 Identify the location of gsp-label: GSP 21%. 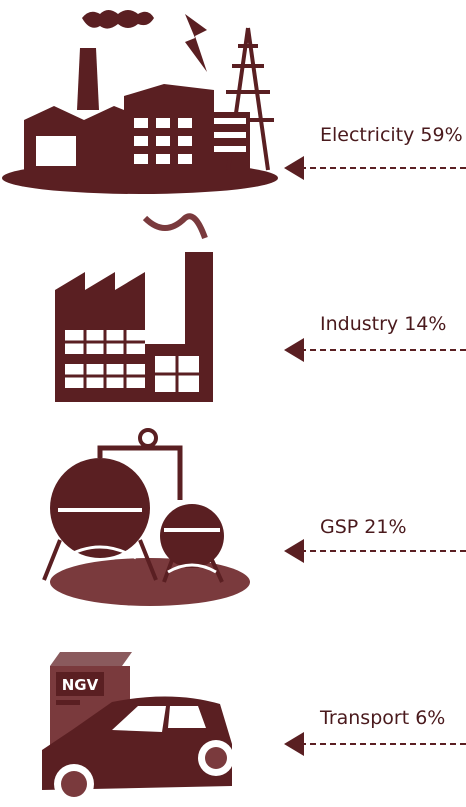
(363, 527).